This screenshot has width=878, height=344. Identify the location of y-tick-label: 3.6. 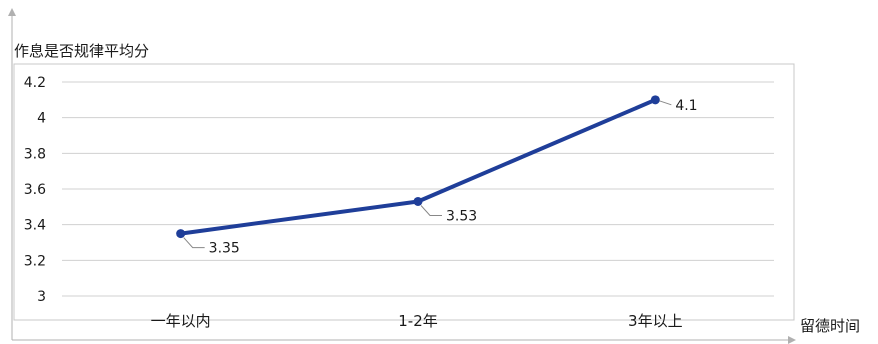
(35, 190).